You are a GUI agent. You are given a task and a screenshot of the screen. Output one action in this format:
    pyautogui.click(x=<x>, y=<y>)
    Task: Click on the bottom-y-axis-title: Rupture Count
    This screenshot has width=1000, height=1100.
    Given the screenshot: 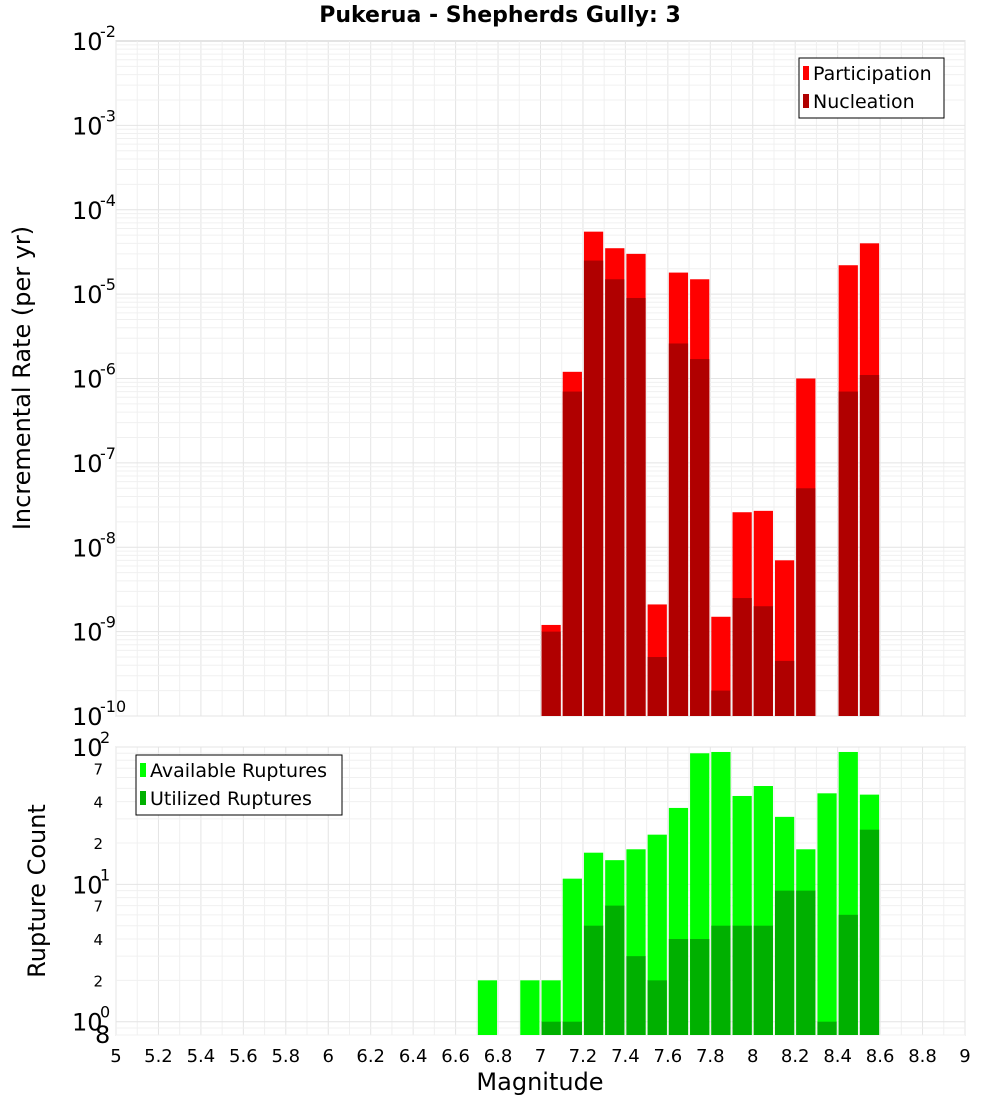 What is the action you would take?
    pyautogui.click(x=37, y=891)
    